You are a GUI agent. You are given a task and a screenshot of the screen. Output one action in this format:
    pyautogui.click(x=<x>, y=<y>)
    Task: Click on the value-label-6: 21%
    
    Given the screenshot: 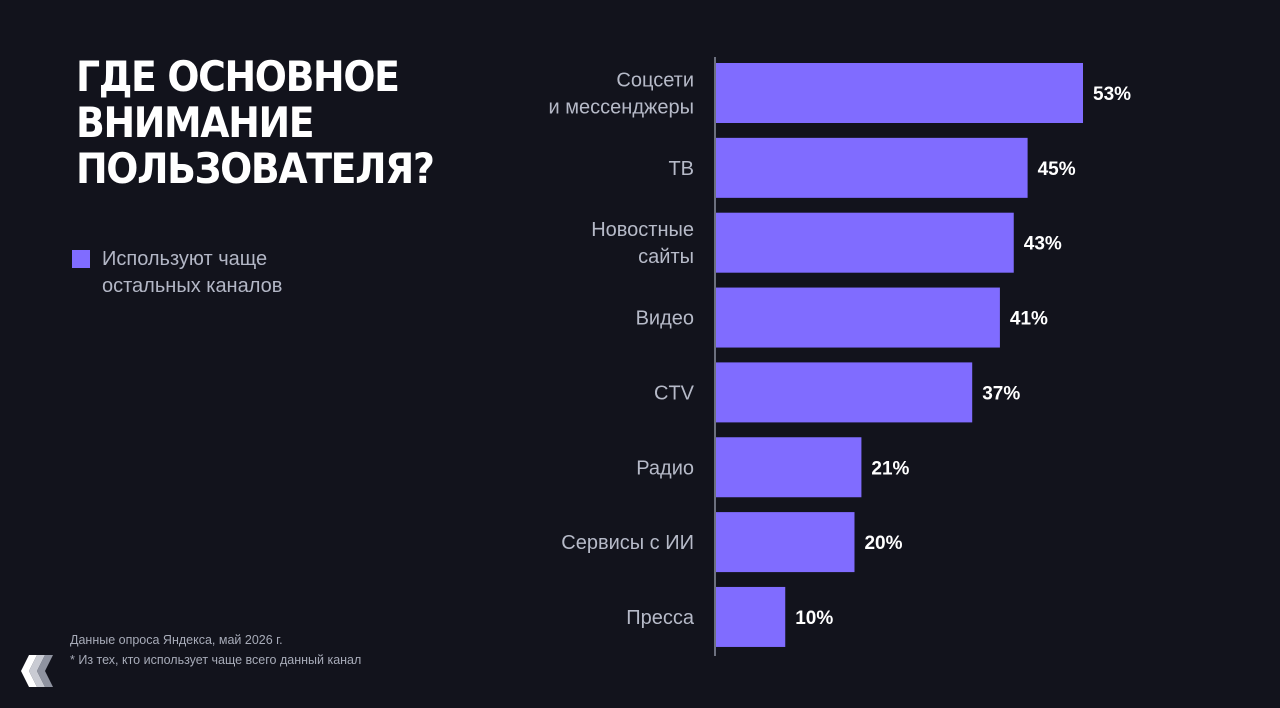 What is the action you would take?
    pyautogui.click(x=890, y=468)
    